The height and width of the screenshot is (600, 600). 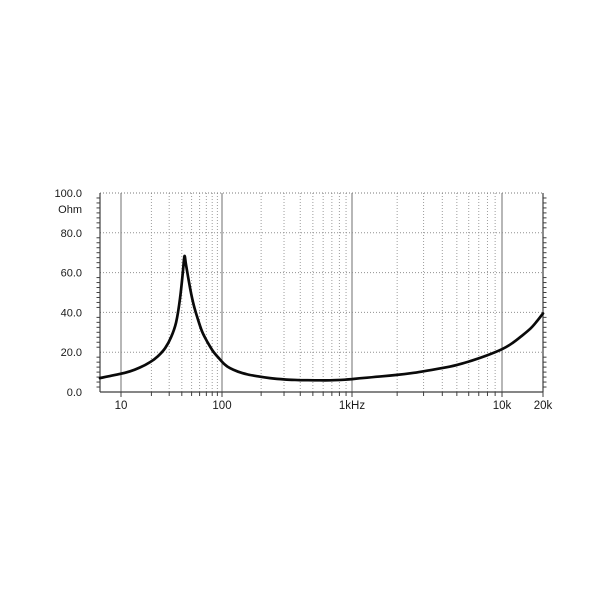 What do you see at coordinates (352, 406) in the screenshot?
I see `x-tick-label: 1kHz` at bounding box center [352, 406].